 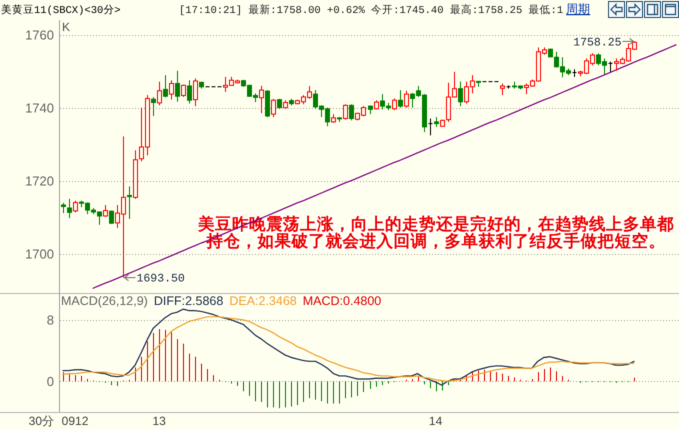 I want to click on annotation: K, so click(x=66, y=27).